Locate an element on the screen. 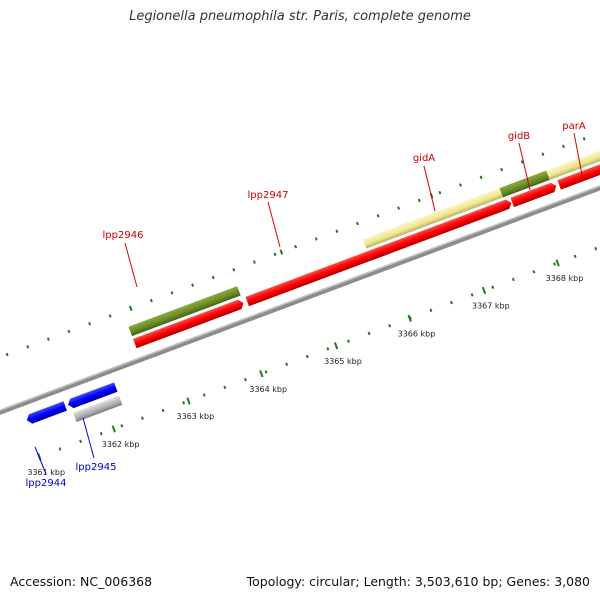  gene-label-lpp2945: lpp2945 is located at coordinates (96, 467).